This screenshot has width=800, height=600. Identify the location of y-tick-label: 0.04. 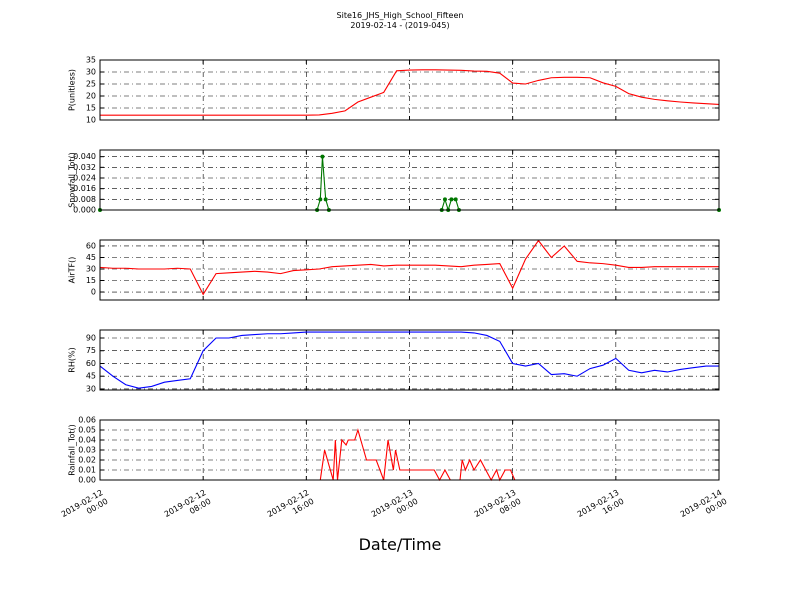
(87, 440).